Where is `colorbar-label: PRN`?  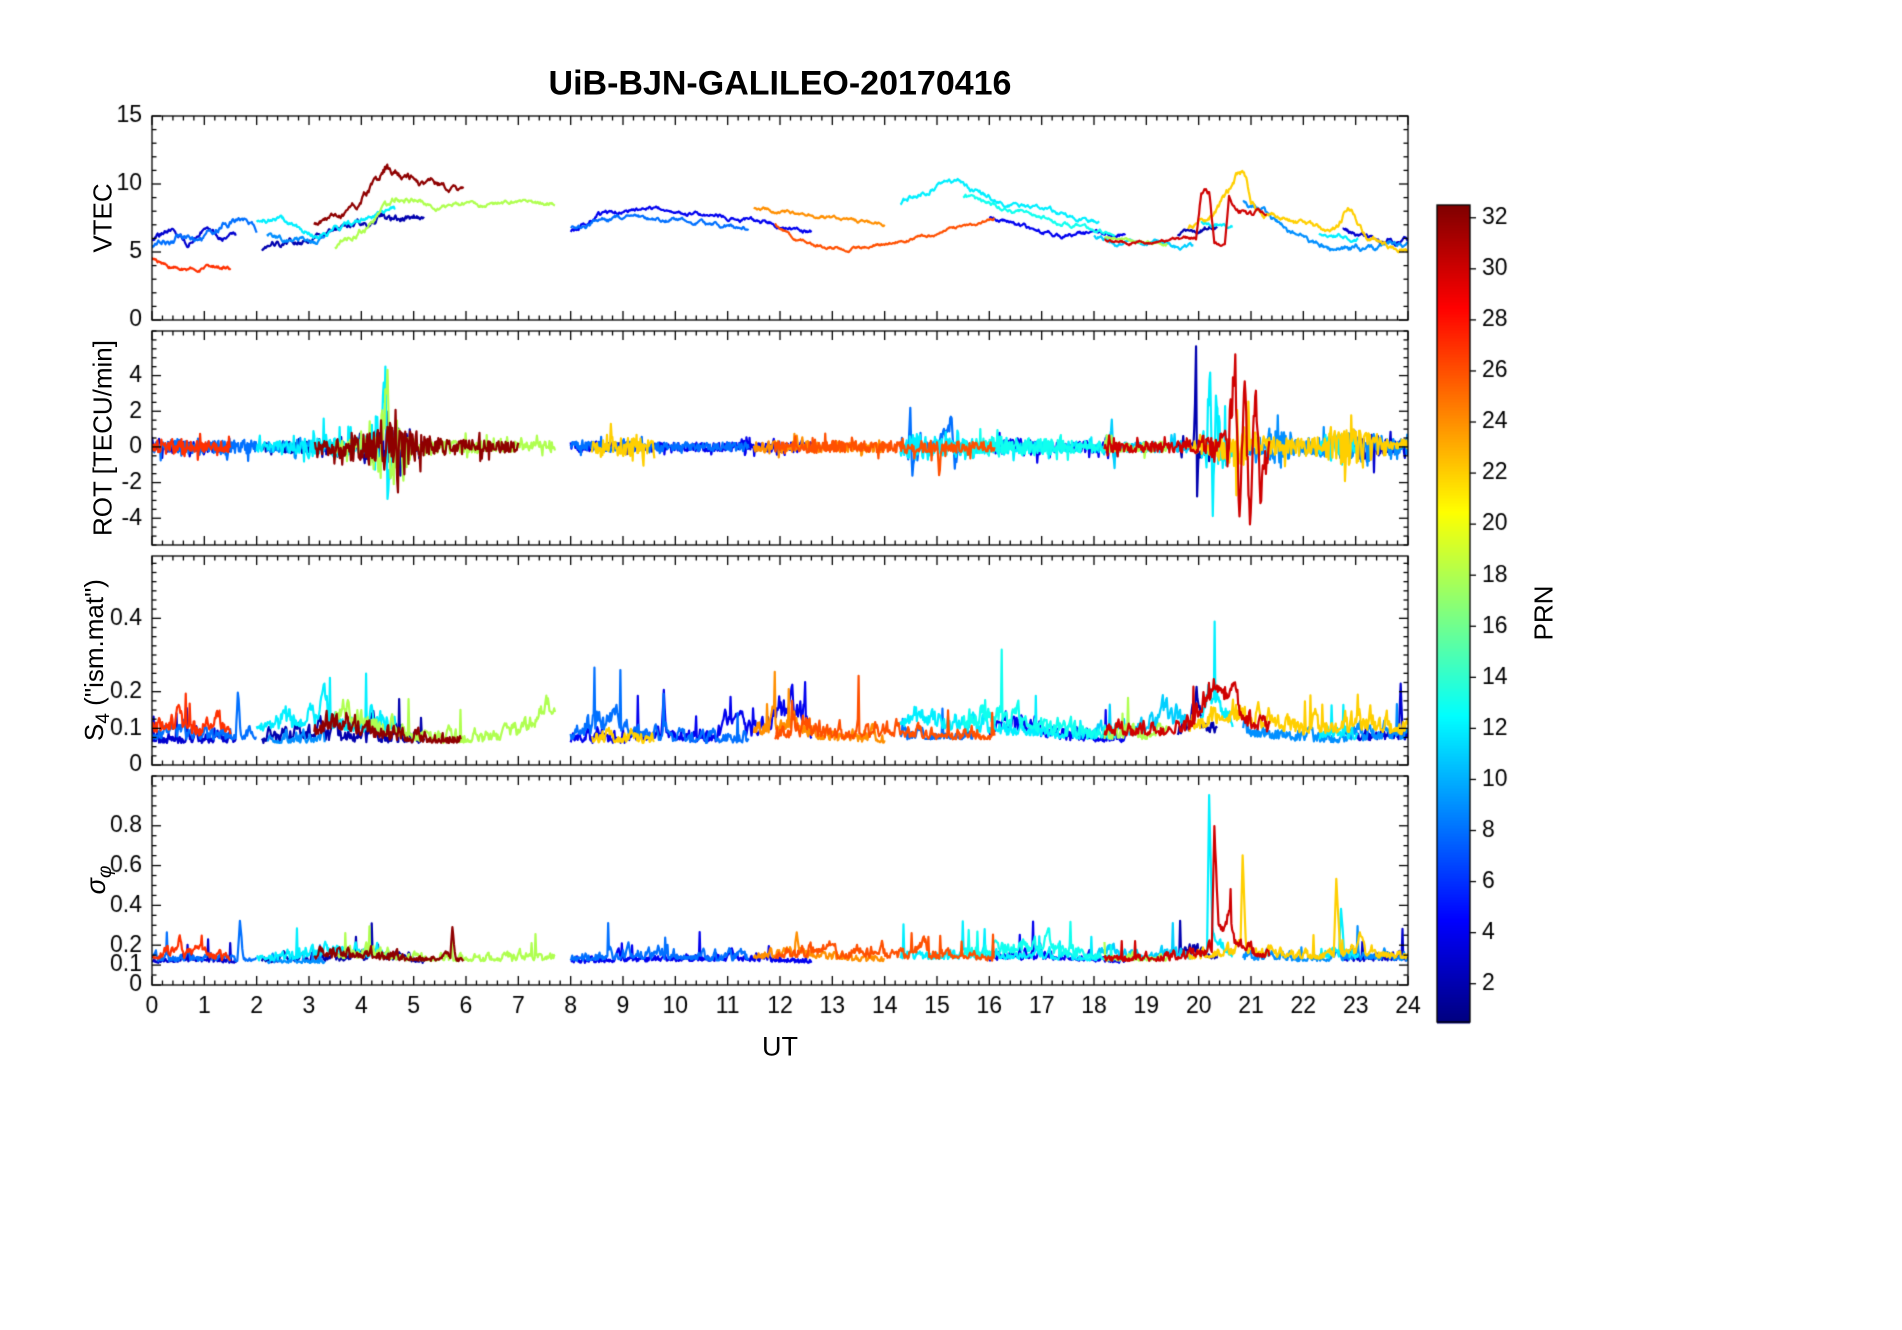
colorbar-label: PRN is located at coordinates (1543, 613).